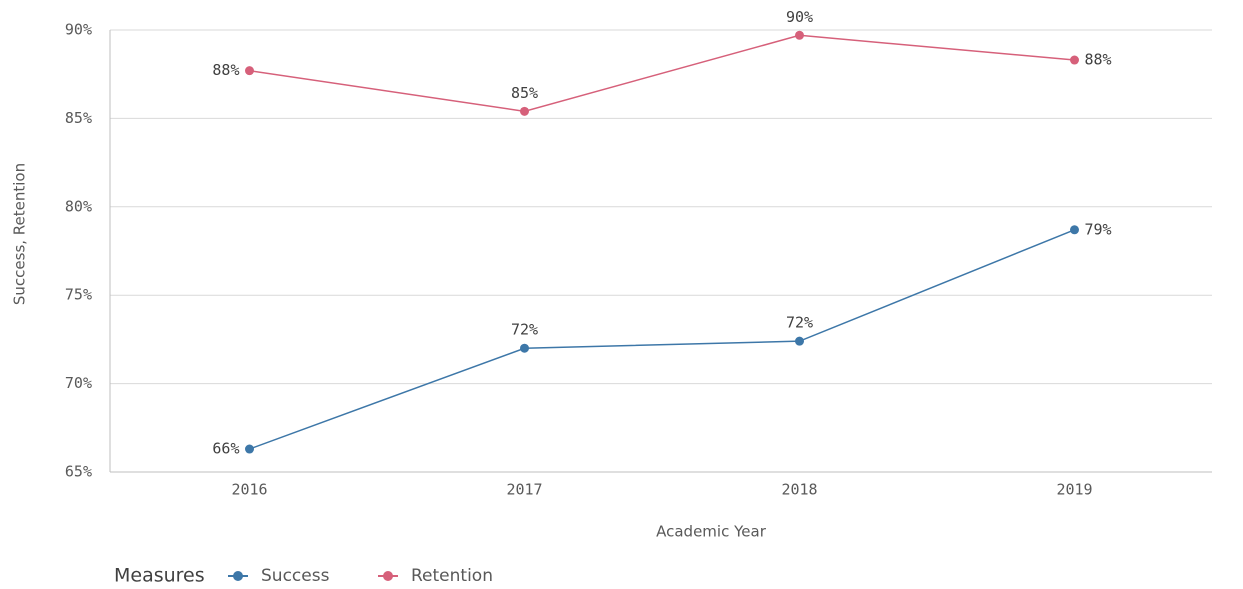 This screenshot has height=589, width=1243. I want to click on y-tick-label: 65%, so click(78, 472).